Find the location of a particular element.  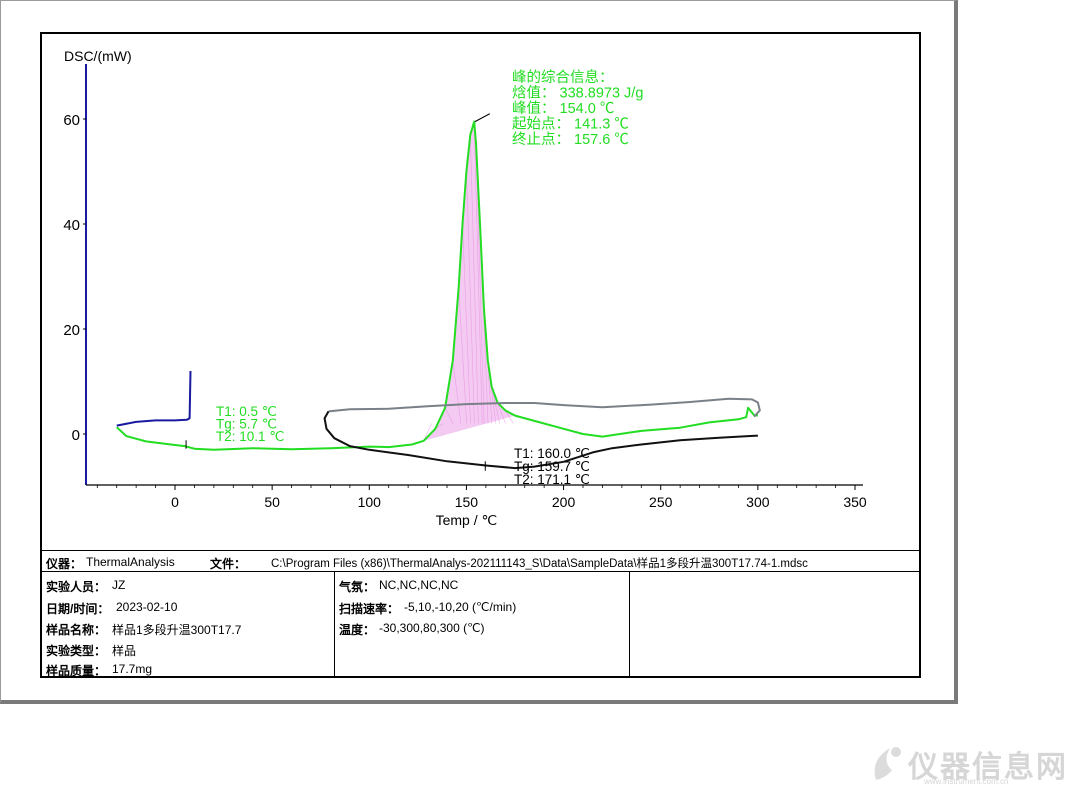

operator-label: 实验人员： is located at coordinates (76, 587).